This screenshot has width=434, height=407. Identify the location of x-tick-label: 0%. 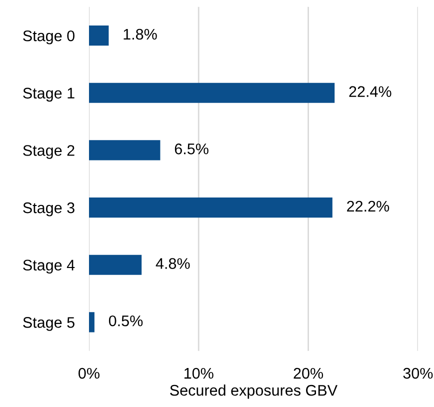
(89, 373).